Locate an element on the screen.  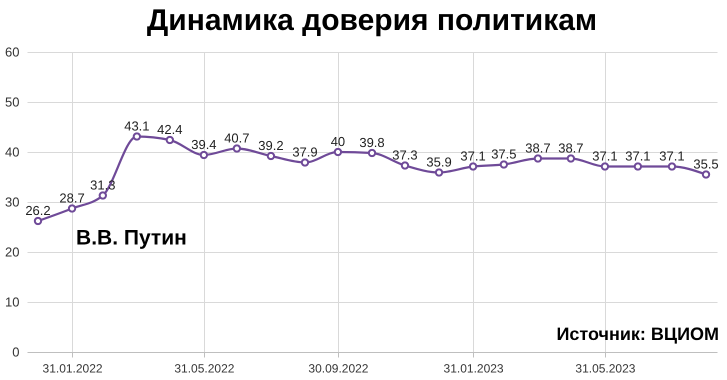
y-tick-label: 10 is located at coordinates (12, 302).